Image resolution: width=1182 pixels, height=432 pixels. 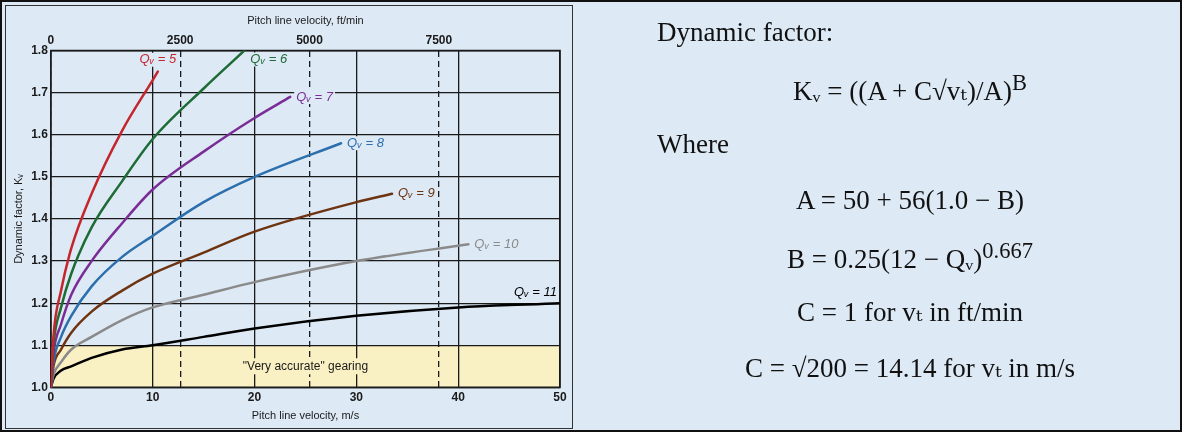 I want to click on series-label: Qᵥ = 5, so click(x=158, y=59).